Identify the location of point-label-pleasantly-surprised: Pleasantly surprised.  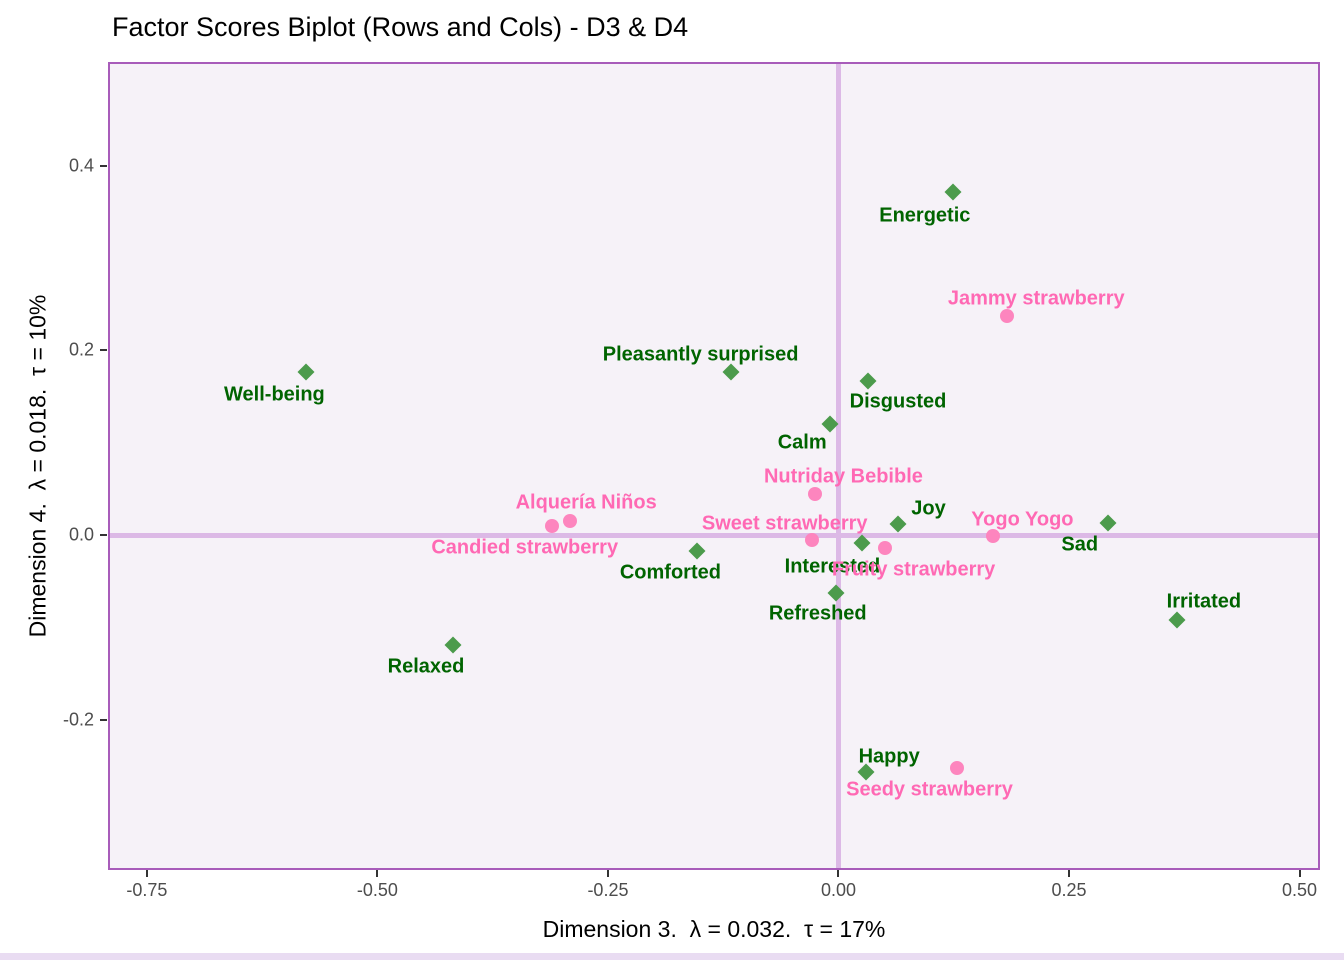
(700, 354).